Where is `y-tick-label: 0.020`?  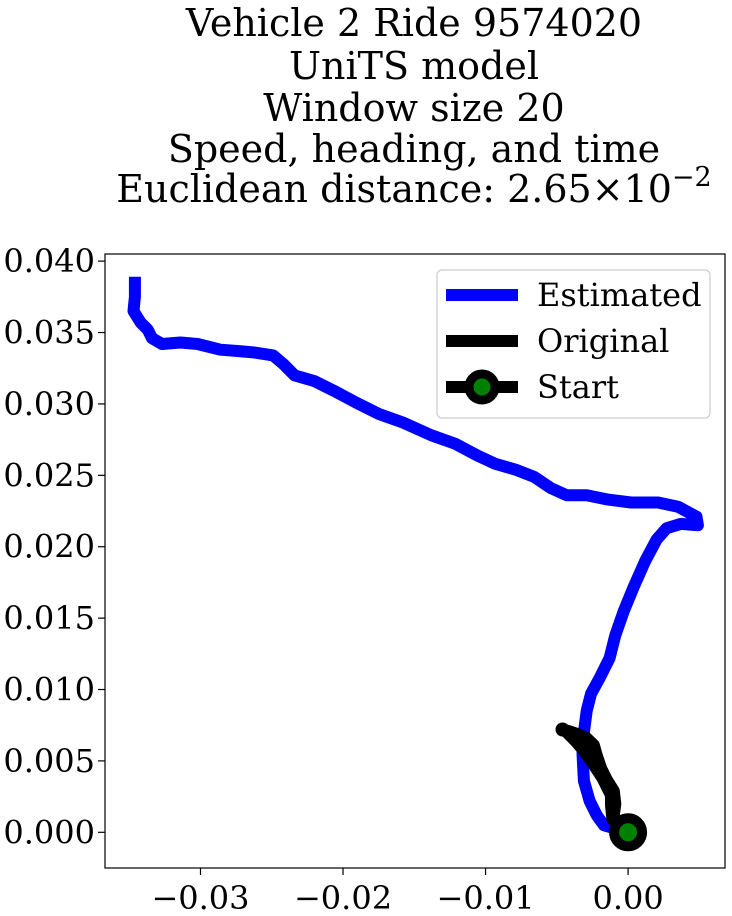
y-tick-label: 0.020 is located at coordinates (49, 547).